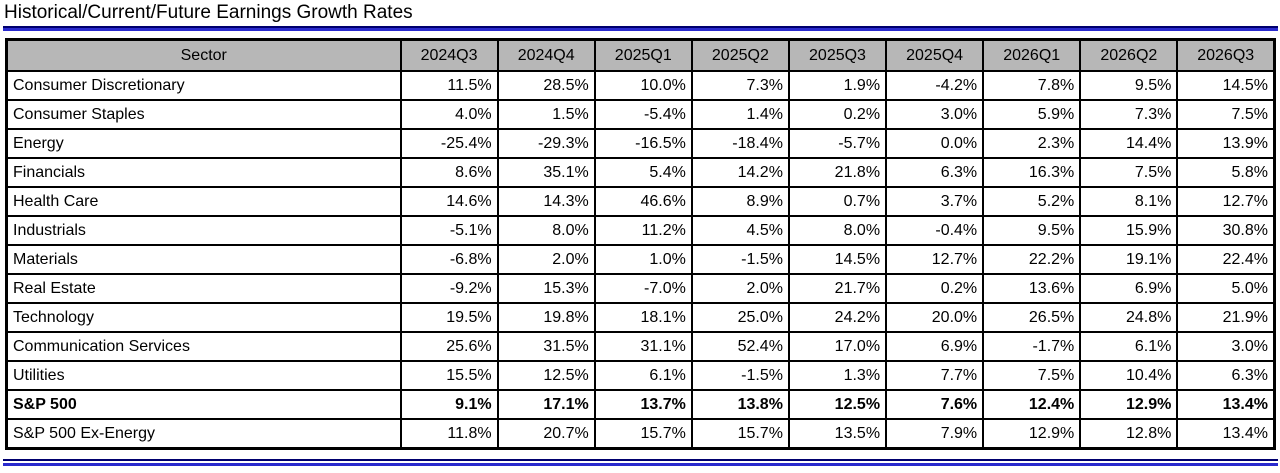  I want to click on table-cell: 46.6%, so click(643, 201).